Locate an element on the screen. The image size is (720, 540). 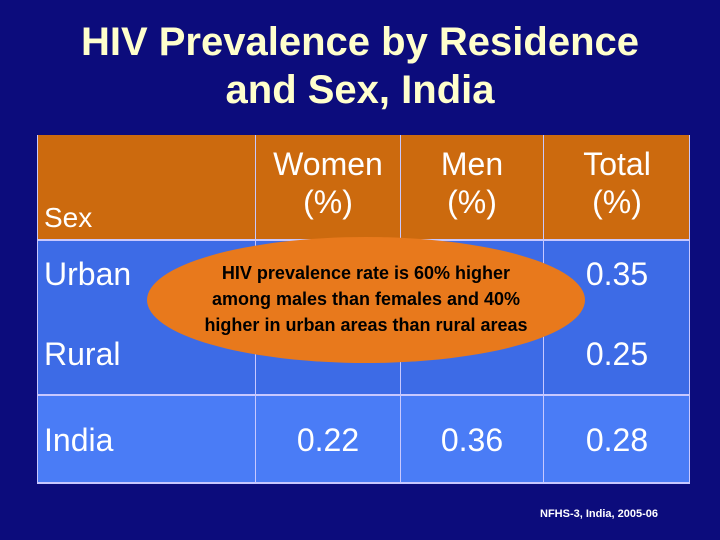
row-label: India is located at coordinates (79, 440).